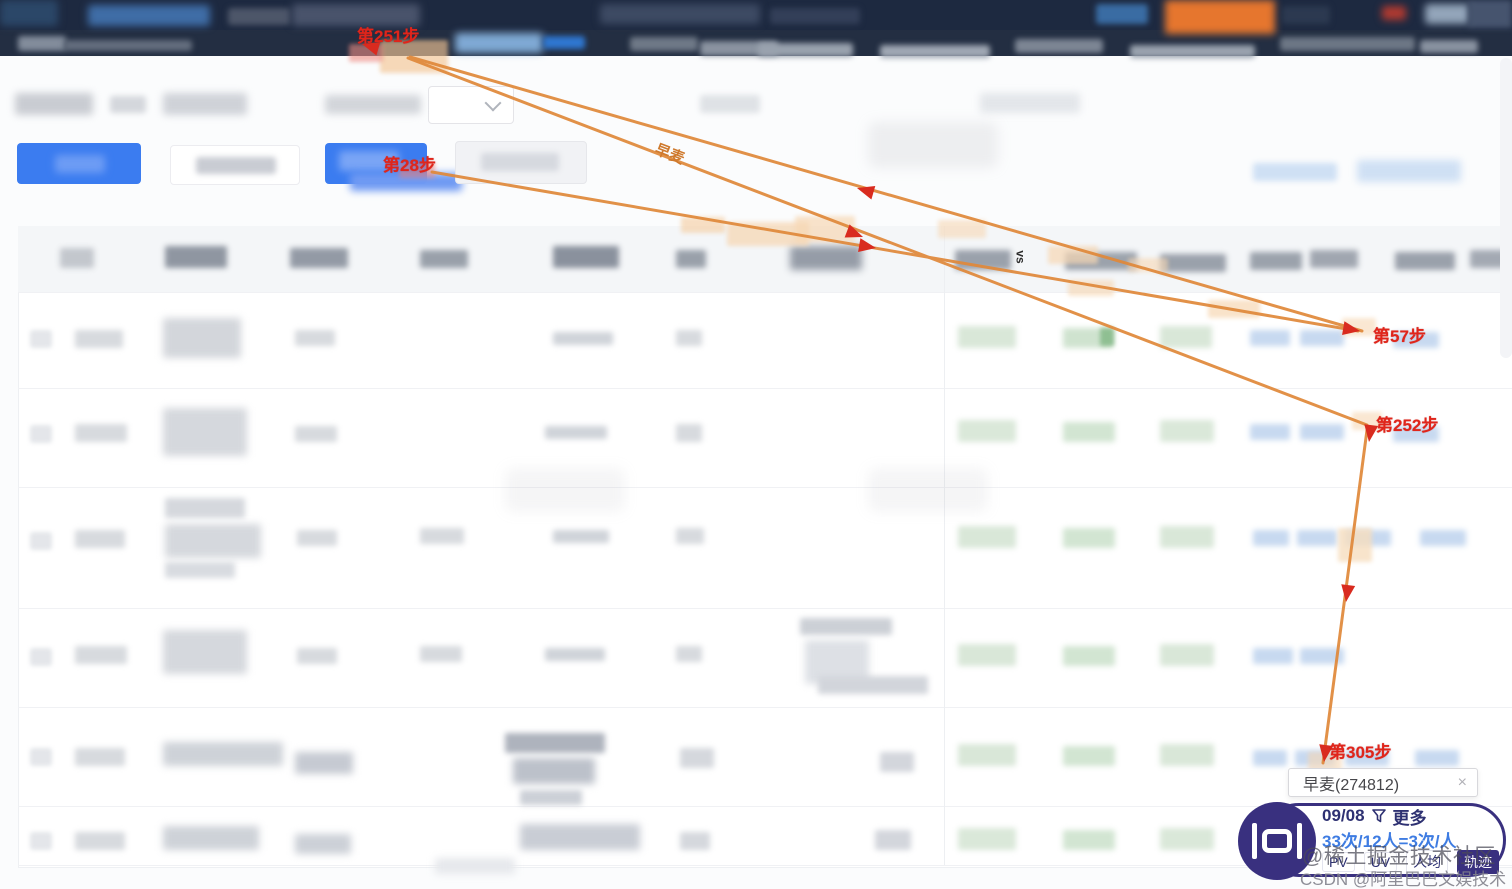 This screenshot has width=1512, height=889. I want to click on browser-top-bar, so click(756, 15).